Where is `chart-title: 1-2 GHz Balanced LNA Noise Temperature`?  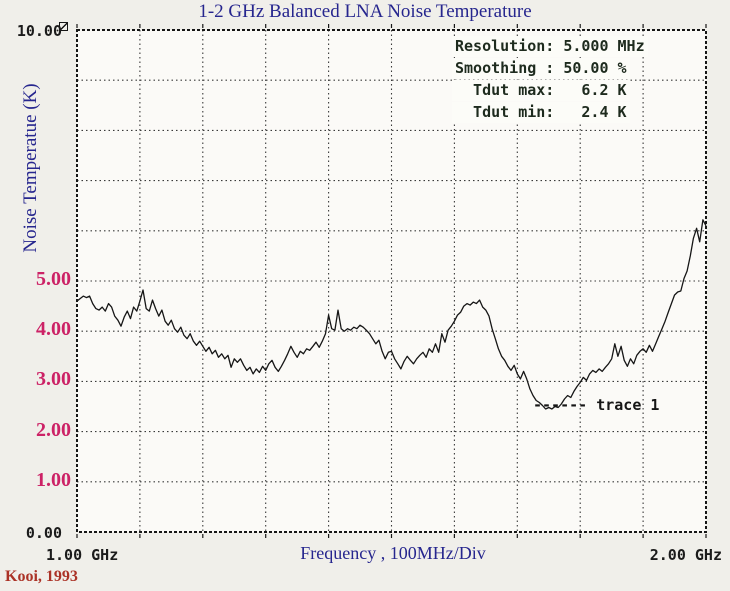 chart-title: 1-2 GHz Balanced LNA Noise Temperature is located at coordinates (365, 11).